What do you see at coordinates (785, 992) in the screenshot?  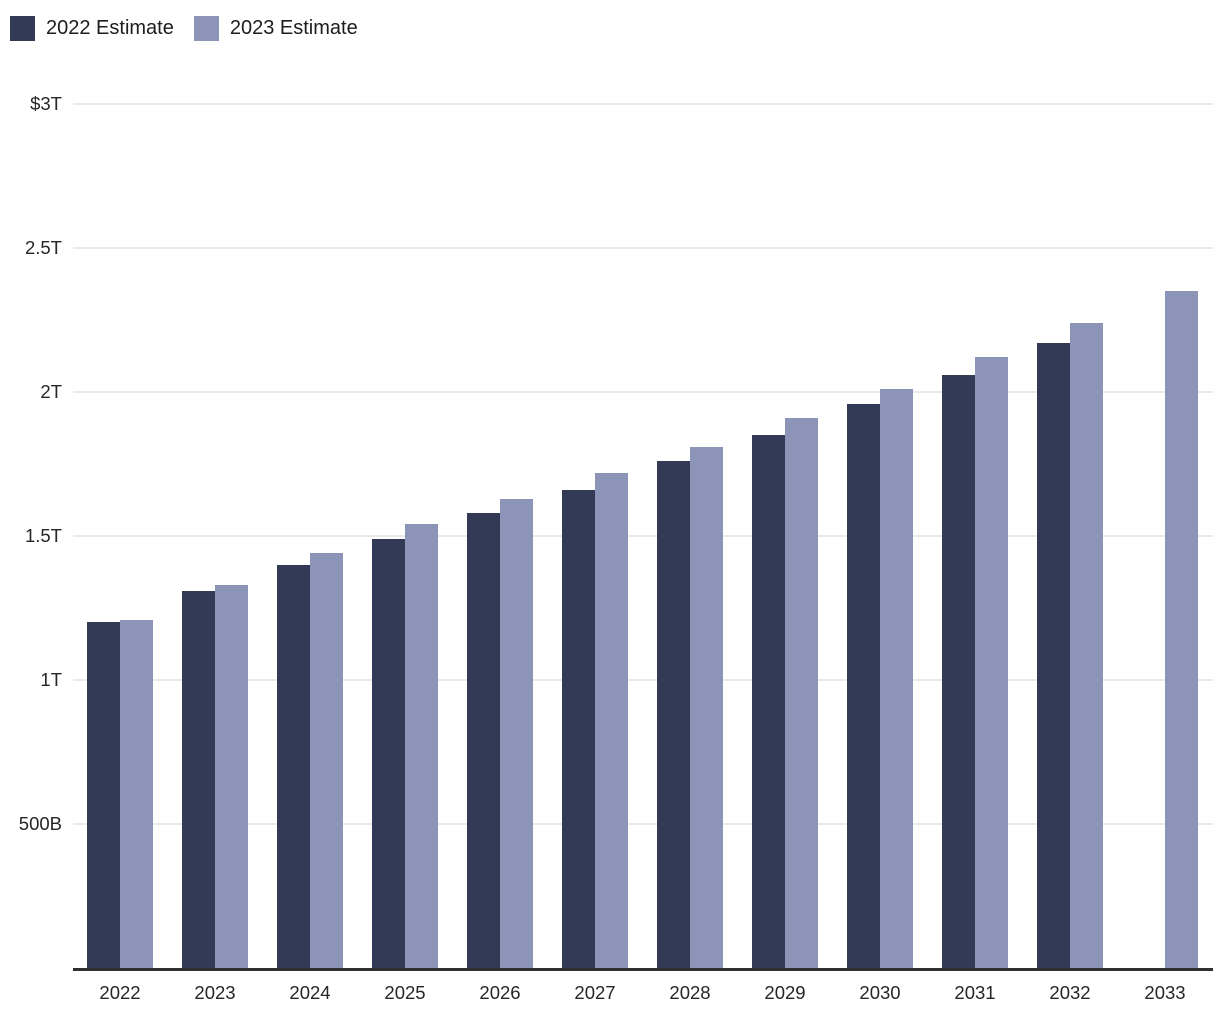 I see `x-tick-label-2029: 2029` at bounding box center [785, 992].